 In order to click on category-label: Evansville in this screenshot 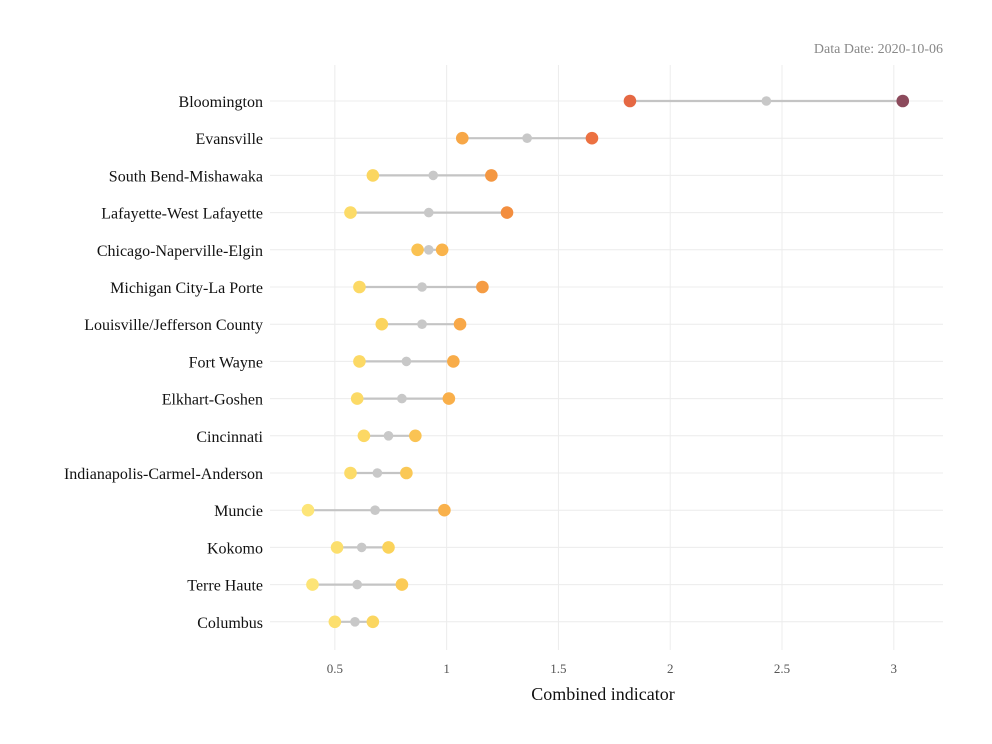, I will do `click(229, 139)`.